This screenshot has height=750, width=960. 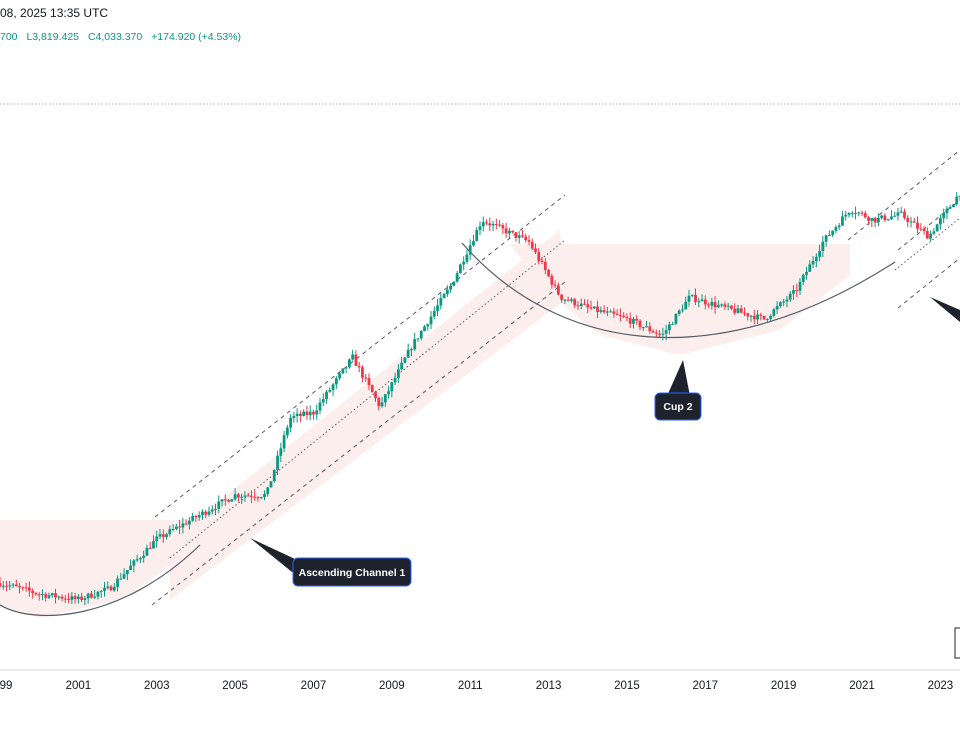 I want to click on x-tick-label: 2011, so click(x=470, y=686).